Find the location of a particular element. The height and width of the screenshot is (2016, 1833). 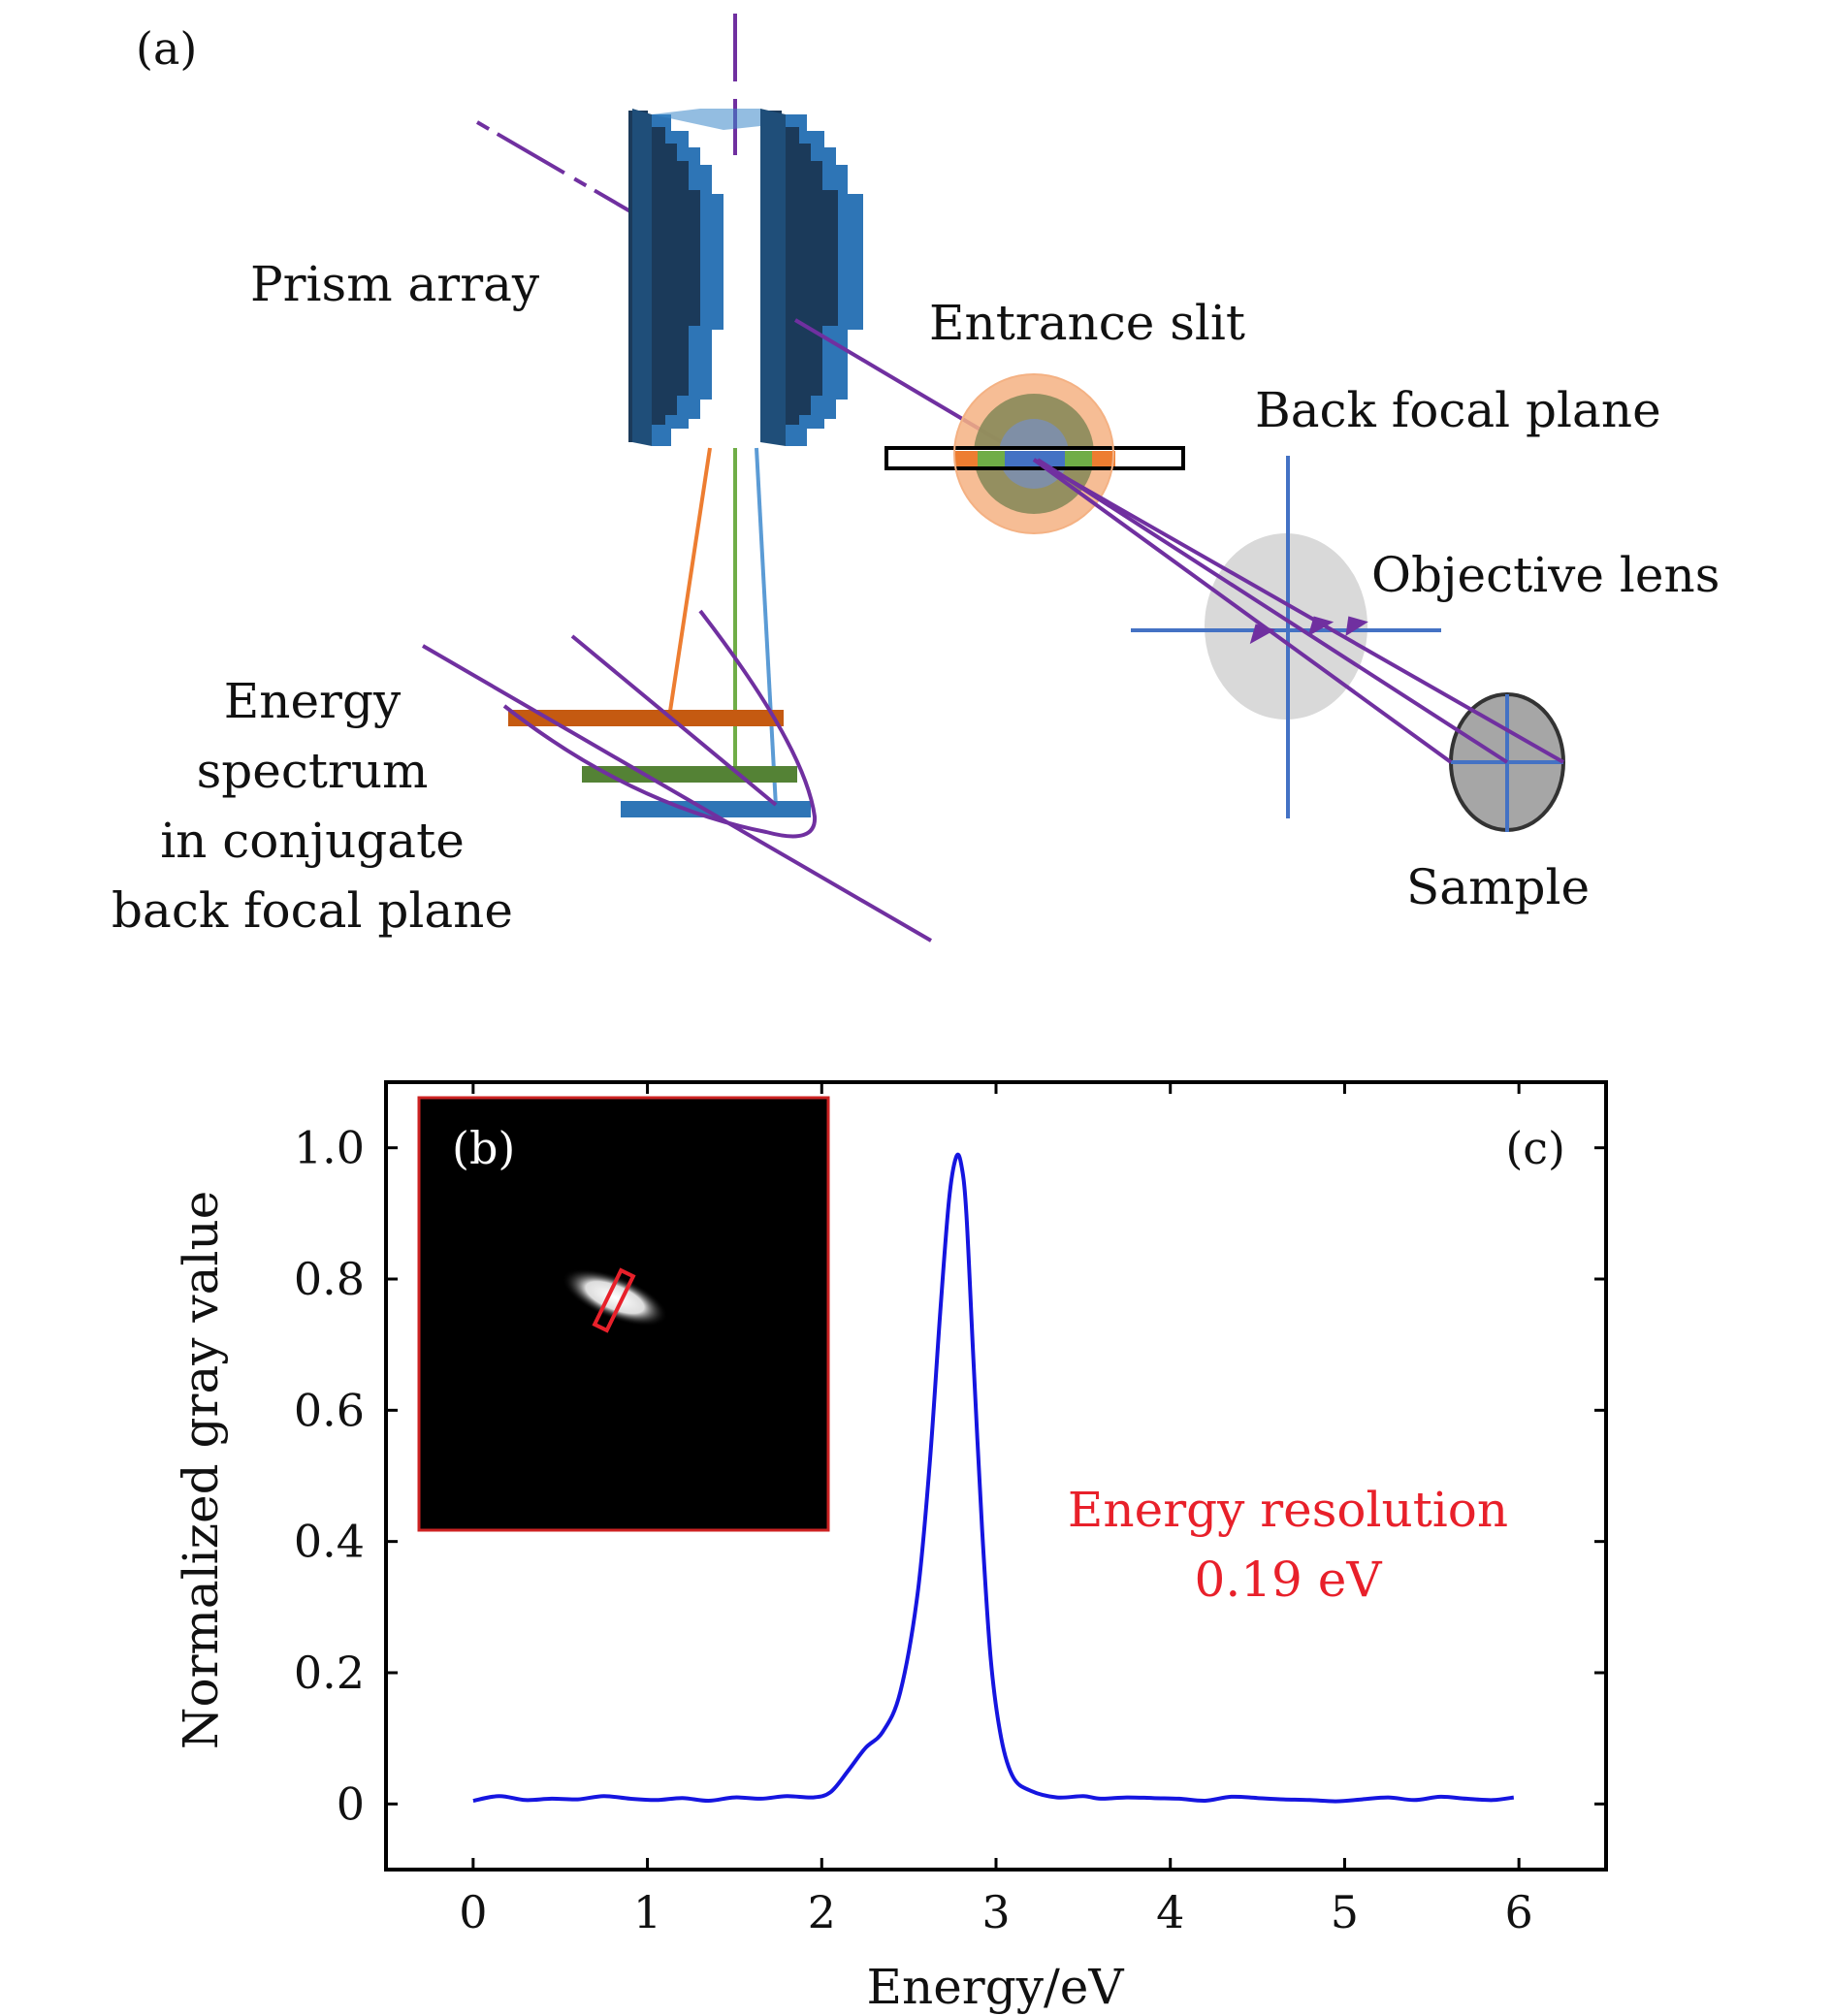

y-tick-label: 0.2 is located at coordinates (329, 1673).